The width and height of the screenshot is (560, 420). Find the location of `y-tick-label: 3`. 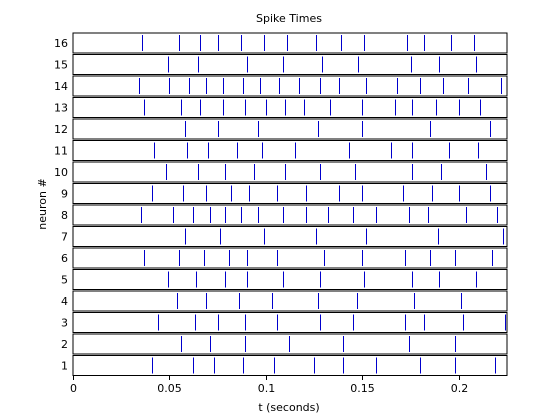

y-tick-label: 3 is located at coordinates (64, 323).